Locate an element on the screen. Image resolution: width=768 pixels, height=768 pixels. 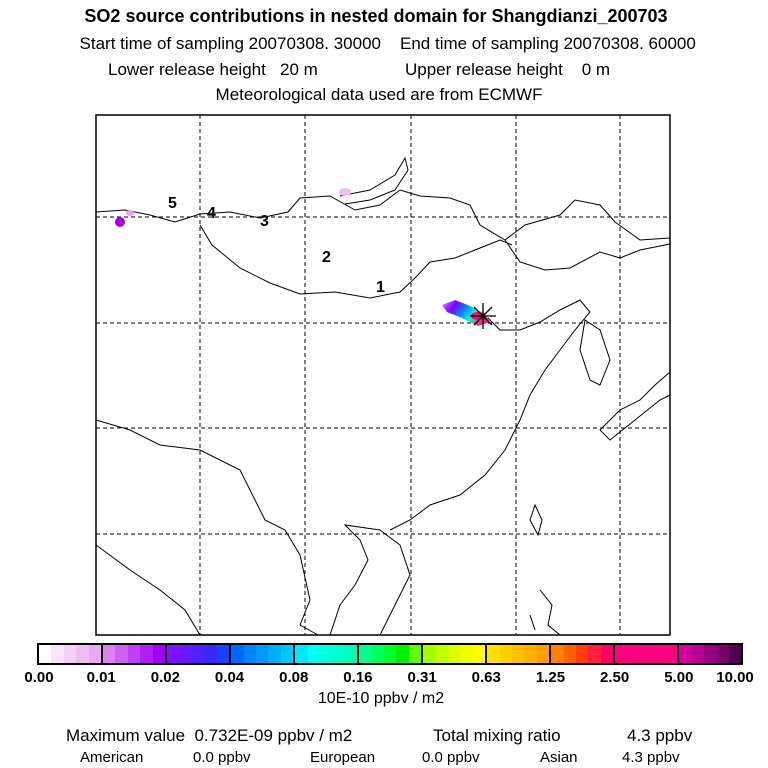
region-label: 3 is located at coordinates (264, 221).